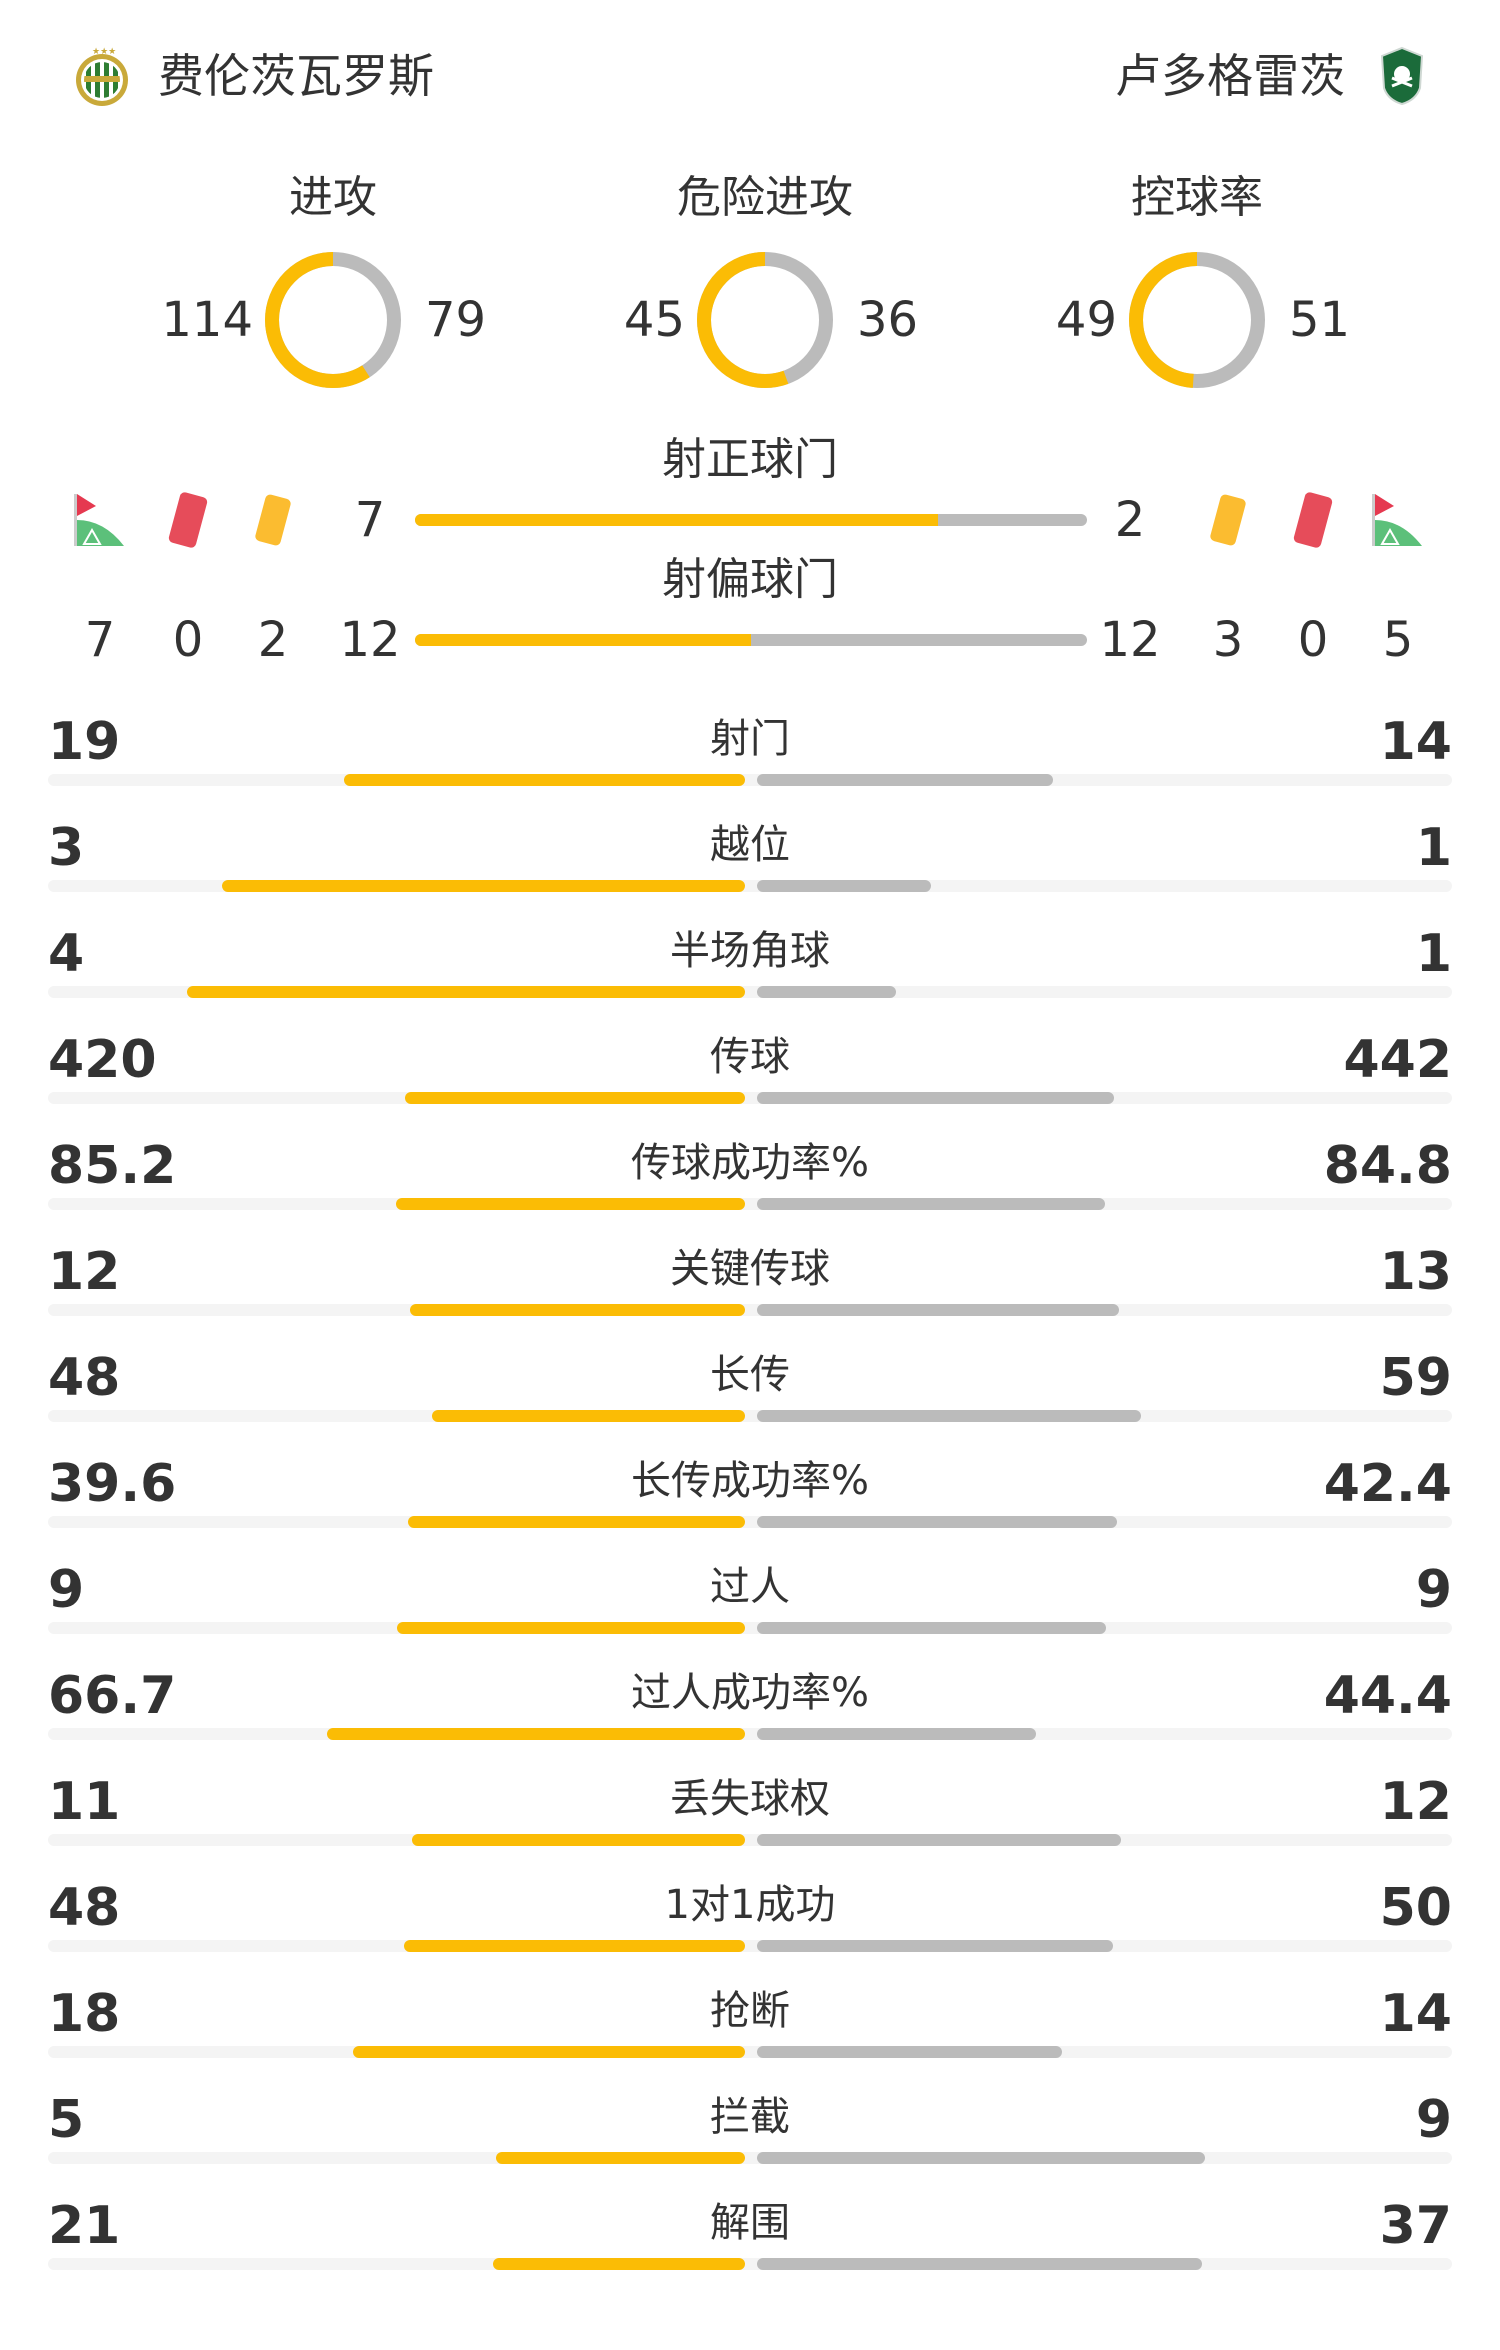 The width and height of the screenshot is (1500, 2350). What do you see at coordinates (750, 739) in the screenshot?
I see `stat-label: 射门` at bounding box center [750, 739].